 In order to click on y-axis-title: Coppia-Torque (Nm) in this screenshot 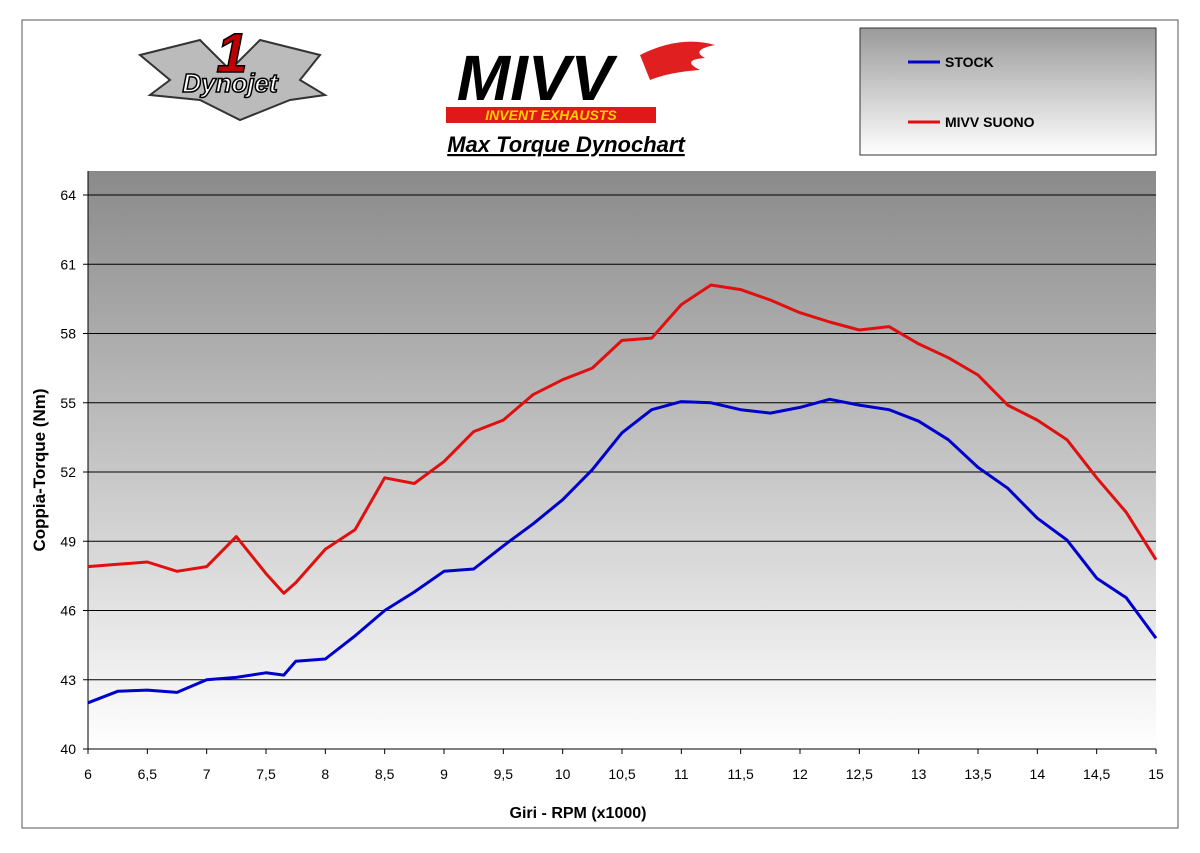, I will do `click(39, 469)`.